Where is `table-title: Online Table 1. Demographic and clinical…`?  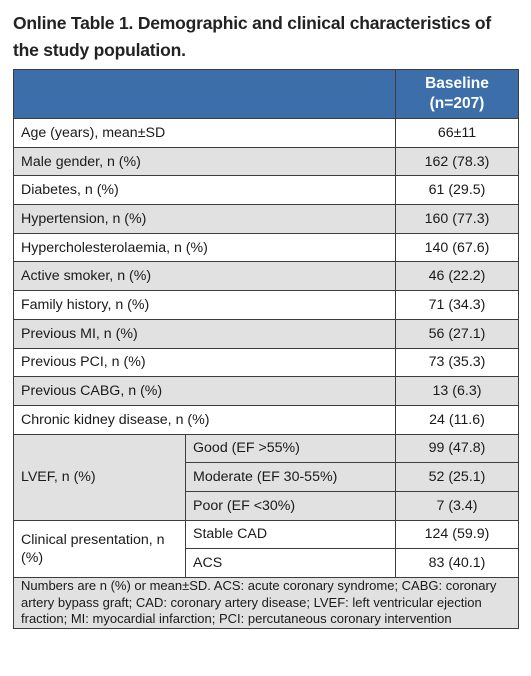 table-title: Online Table 1. Demographic and clinical… is located at coordinates (252, 36).